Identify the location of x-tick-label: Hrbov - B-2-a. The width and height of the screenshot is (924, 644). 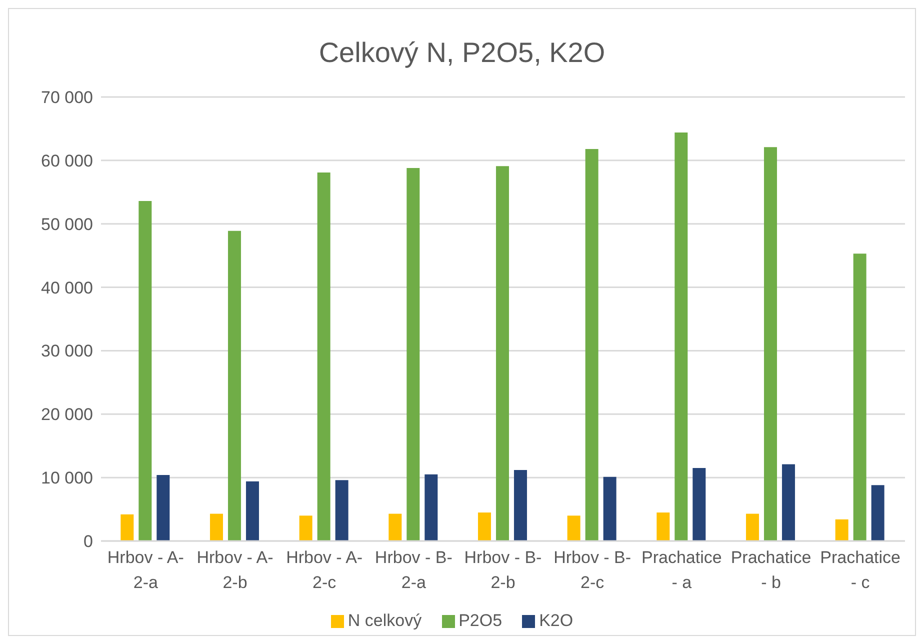
(413, 570).